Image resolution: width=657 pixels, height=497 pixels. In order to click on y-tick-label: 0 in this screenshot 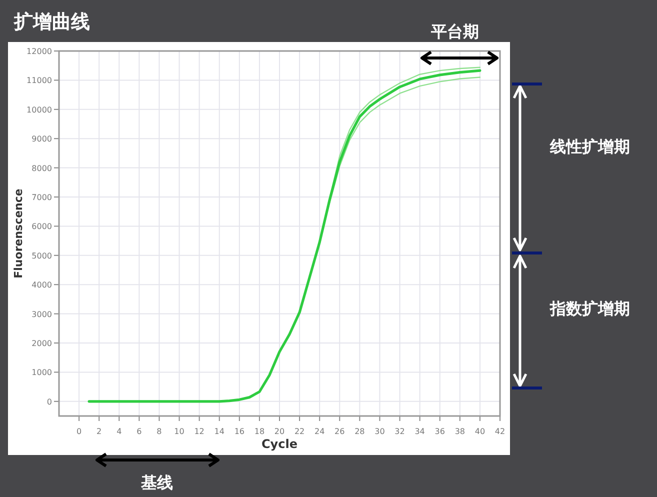, I will do `click(49, 401)`.